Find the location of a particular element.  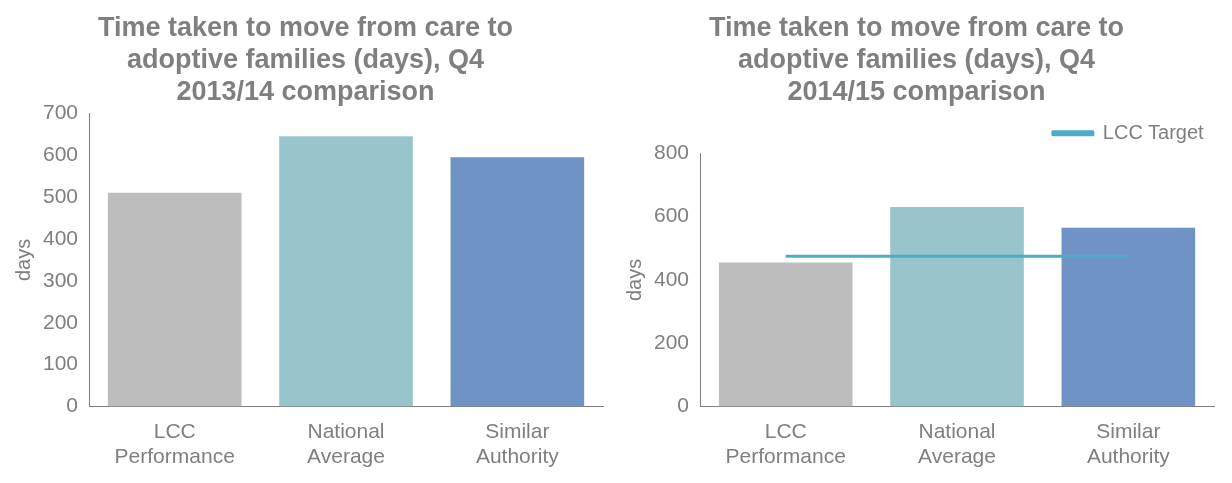

chart-title: Time taken to move from care to adoptive families (days), Q4 2013/14 comparison is located at coordinates (305, 59).